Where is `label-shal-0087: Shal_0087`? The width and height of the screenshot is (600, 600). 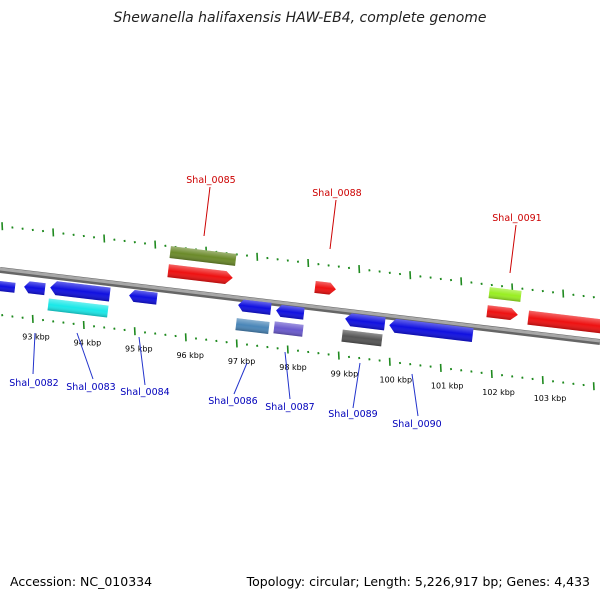
label-shal-0087: Shal_0087 is located at coordinates (289, 407).